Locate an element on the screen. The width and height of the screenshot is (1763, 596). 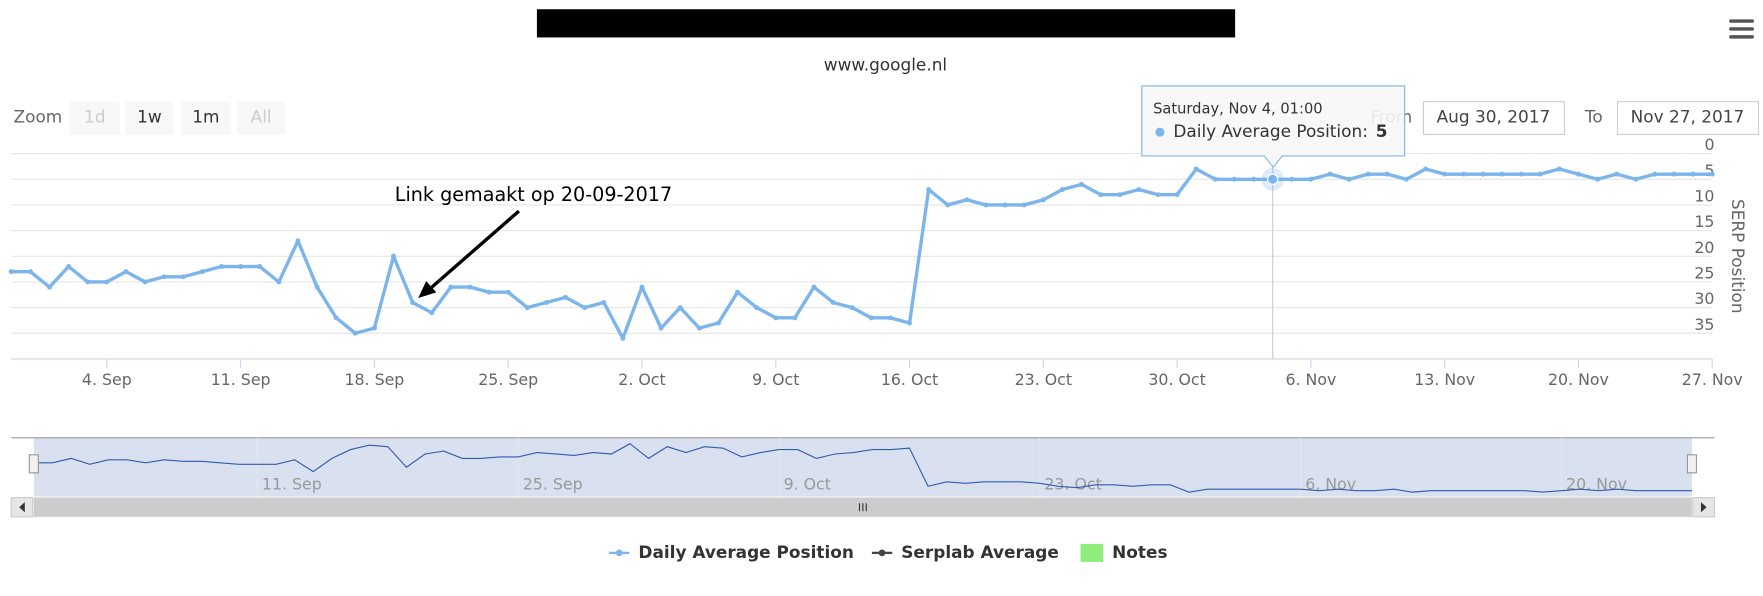
legend-item: Serplab Average is located at coordinates (965, 552).